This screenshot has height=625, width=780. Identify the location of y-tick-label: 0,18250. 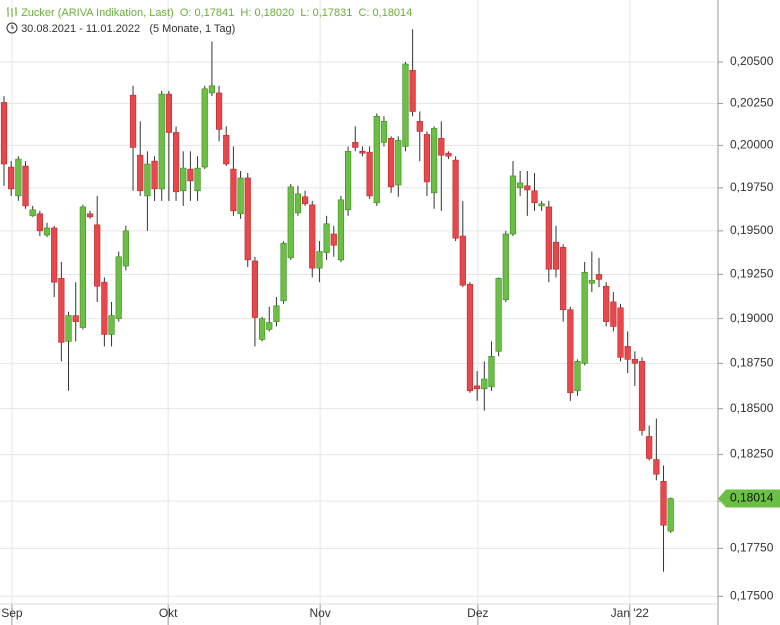
(752, 454).